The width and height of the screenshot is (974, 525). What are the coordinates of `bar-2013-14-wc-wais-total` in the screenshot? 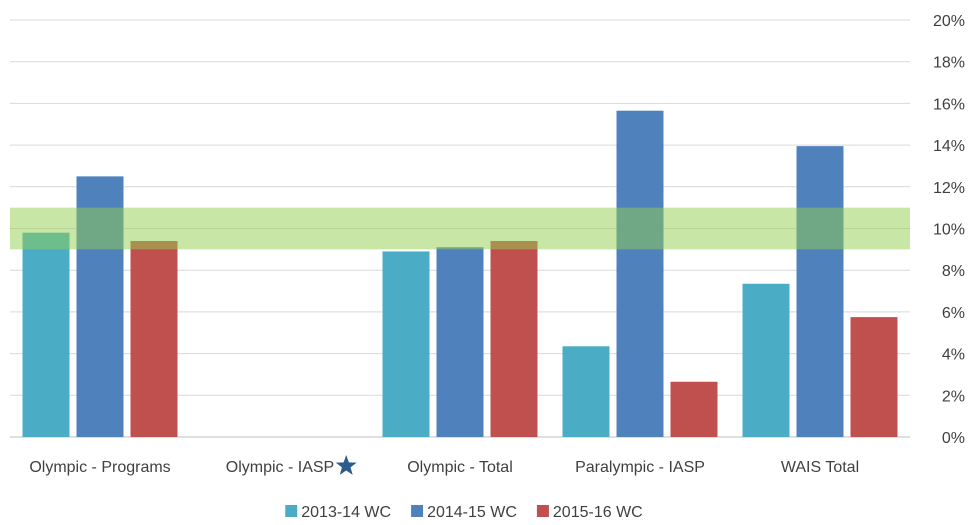 It's located at (766, 360).